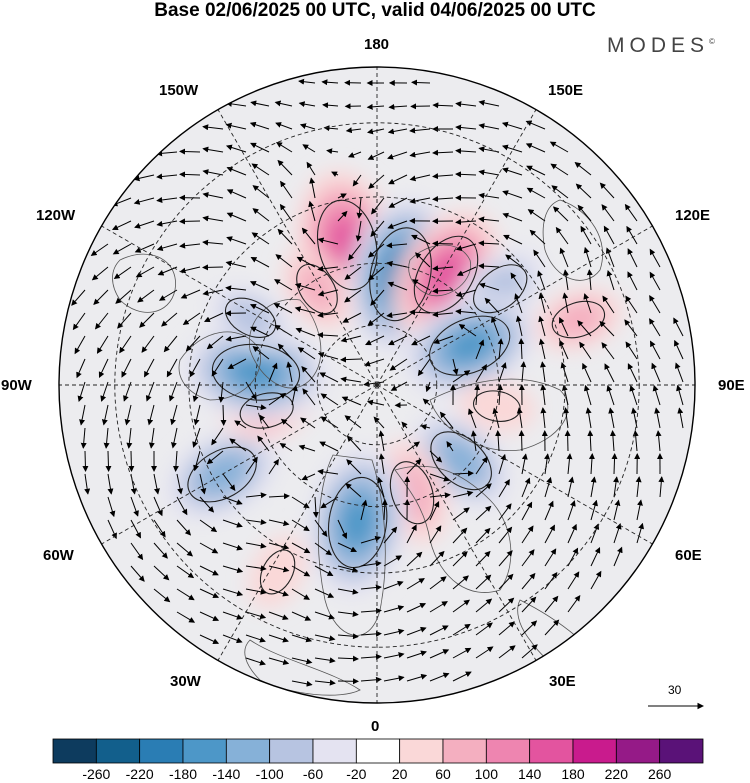 This screenshot has height=783, width=750. What do you see at coordinates (356, 774) in the screenshot?
I see `colorbar-tick-label: -20` at bounding box center [356, 774].